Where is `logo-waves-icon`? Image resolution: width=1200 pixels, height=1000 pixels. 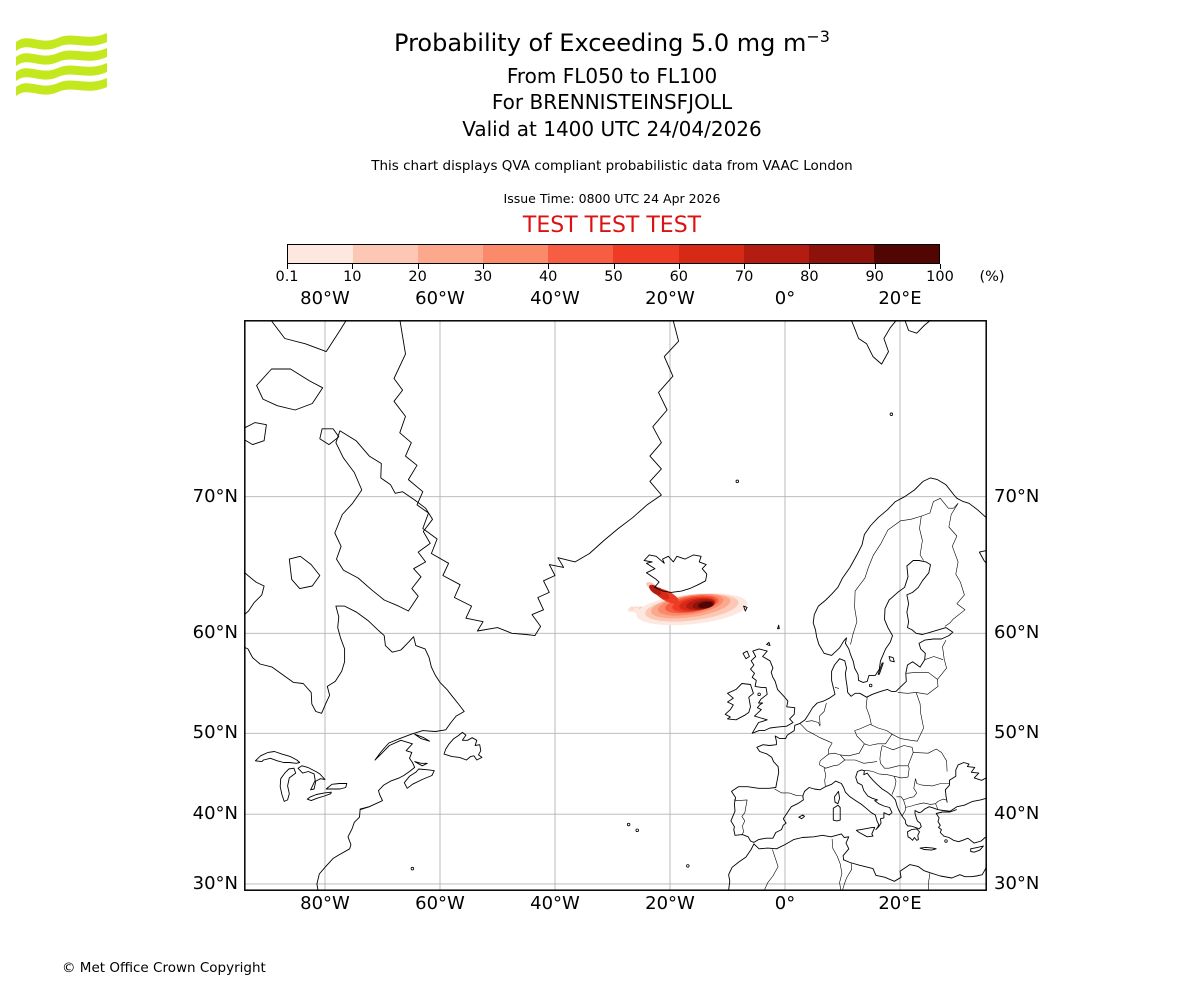 logo-waves-icon is located at coordinates (61, 64).